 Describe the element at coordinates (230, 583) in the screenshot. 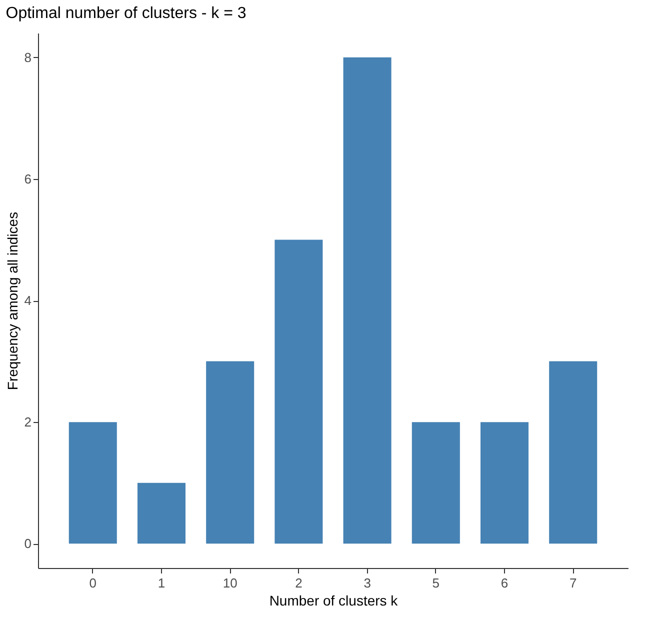

I see `x-tick-label: 10` at that location.